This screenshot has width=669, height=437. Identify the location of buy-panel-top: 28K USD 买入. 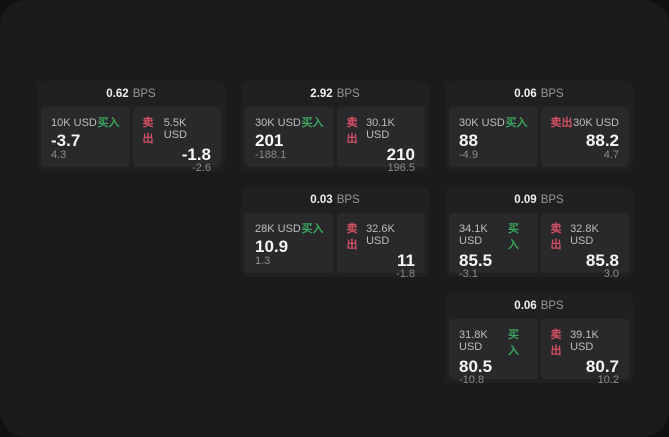
(289, 228).